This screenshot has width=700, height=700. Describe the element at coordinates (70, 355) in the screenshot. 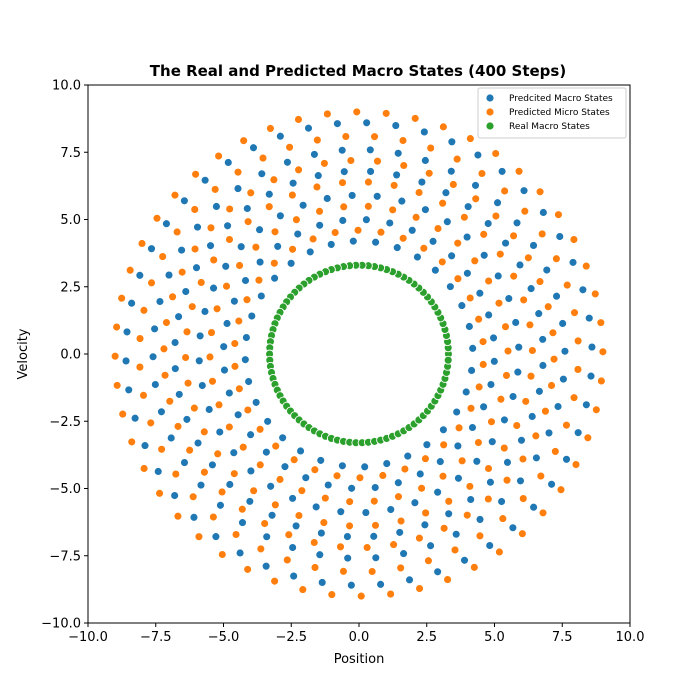

I see `y-tick-label: 0.0` at that location.